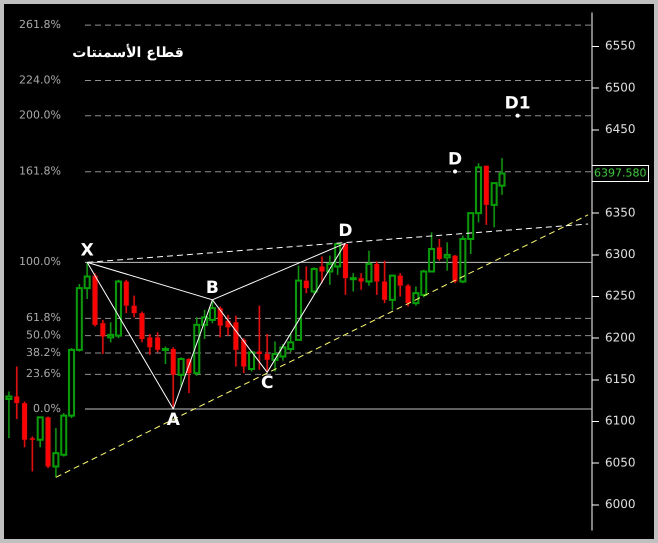  What do you see at coordinates (43, 373) in the screenshot?
I see `y2-tick-label: 23.6%` at bounding box center [43, 373].